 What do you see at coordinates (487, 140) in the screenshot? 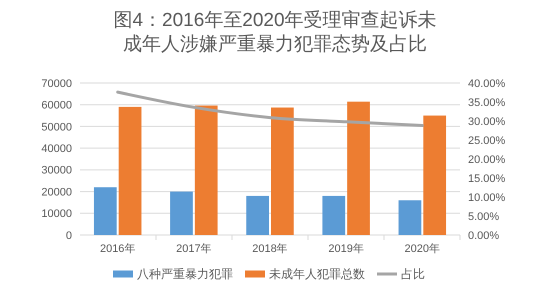
I see `y2-tick-label: 25.00%` at bounding box center [487, 140].